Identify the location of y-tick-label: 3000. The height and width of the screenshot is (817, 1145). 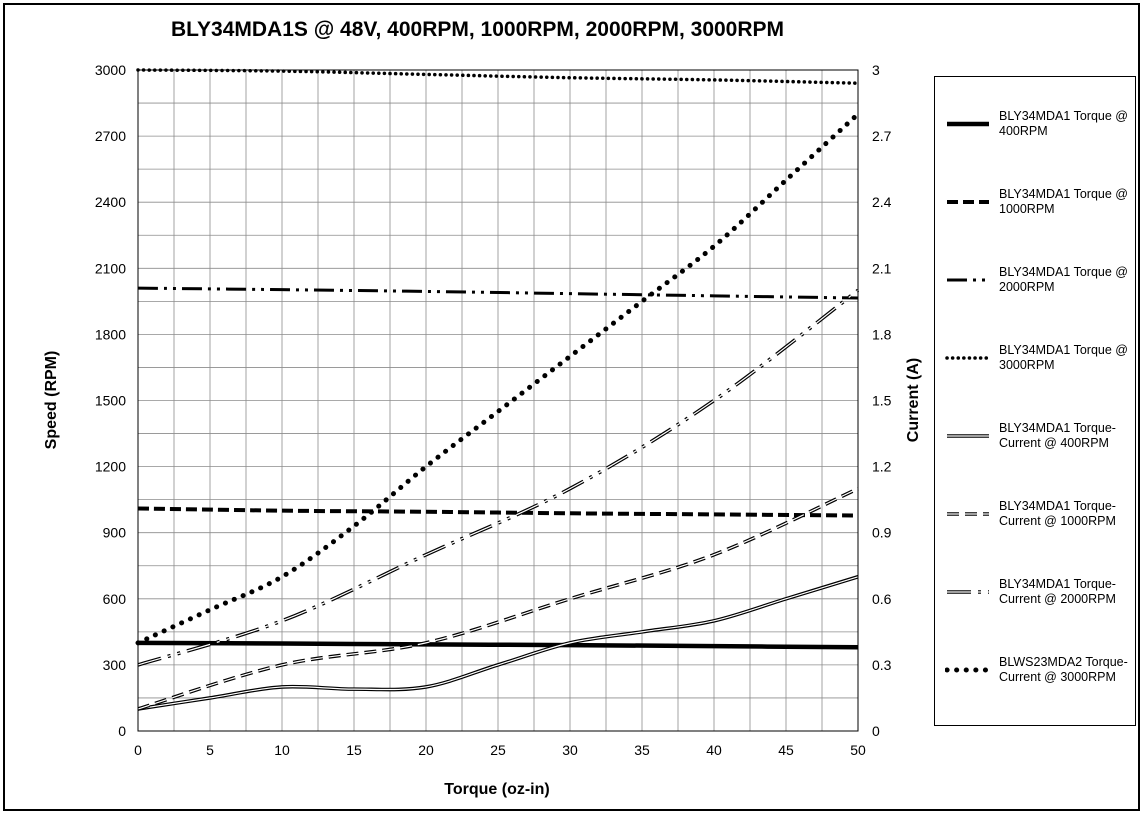
(110, 70).